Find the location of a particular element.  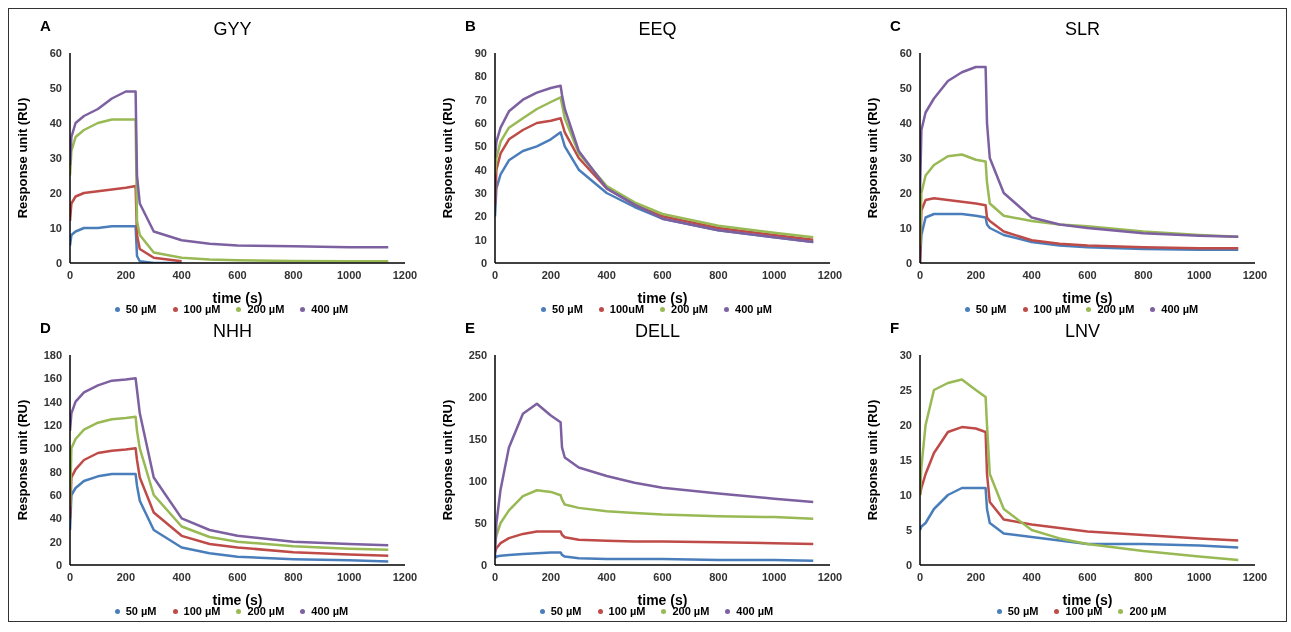

legend-label: 100uM is located at coordinates (627, 309).